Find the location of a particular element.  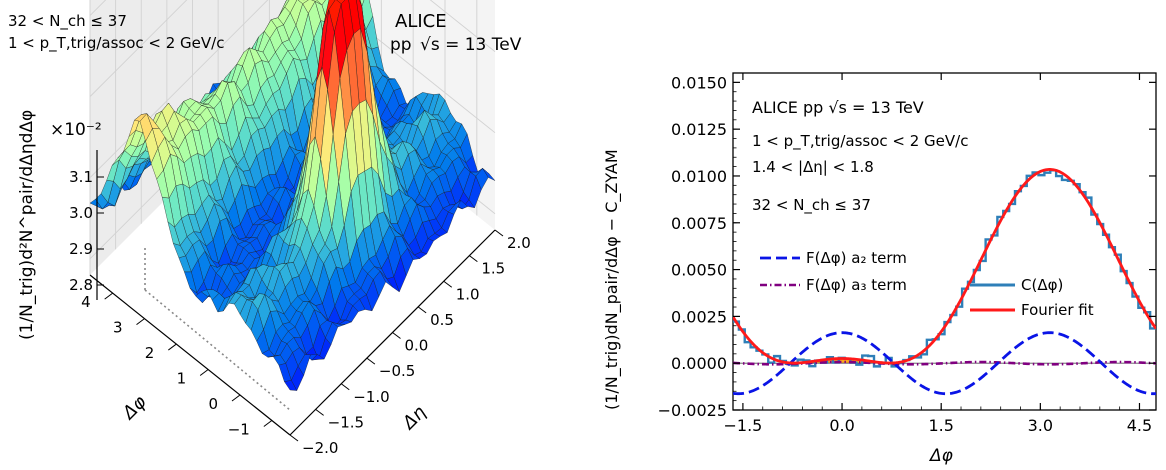

deta-tick-label: −0.5 is located at coordinates (397, 371).